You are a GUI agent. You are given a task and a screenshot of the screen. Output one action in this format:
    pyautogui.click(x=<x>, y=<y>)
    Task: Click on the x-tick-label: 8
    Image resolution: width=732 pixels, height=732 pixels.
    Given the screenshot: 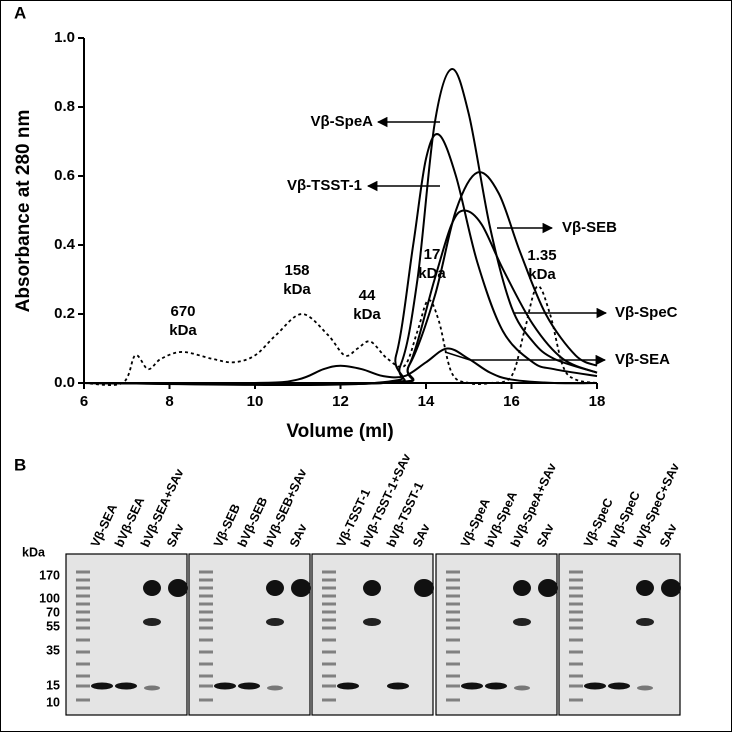 What is the action you would take?
    pyautogui.click(x=169, y=401)
    